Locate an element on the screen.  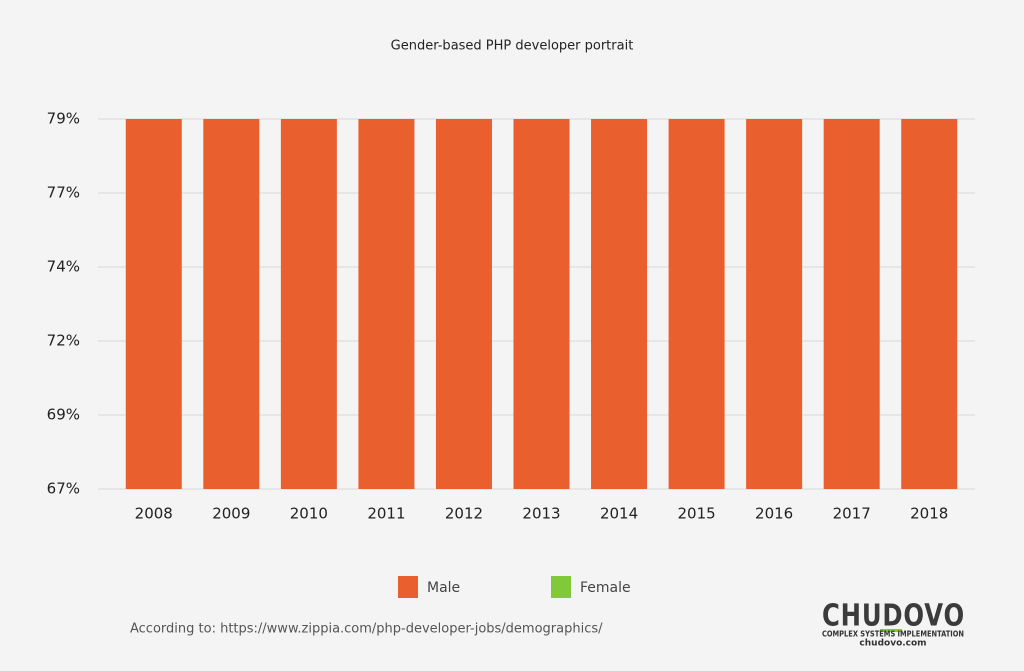
x-tick-label: 2013 is located at coordinates (541, 514).